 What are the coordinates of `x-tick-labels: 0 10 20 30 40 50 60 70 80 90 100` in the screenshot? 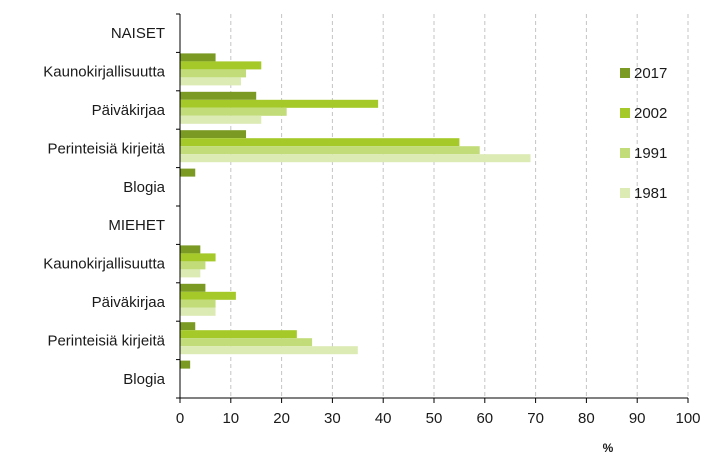 It's located at (438, 418).